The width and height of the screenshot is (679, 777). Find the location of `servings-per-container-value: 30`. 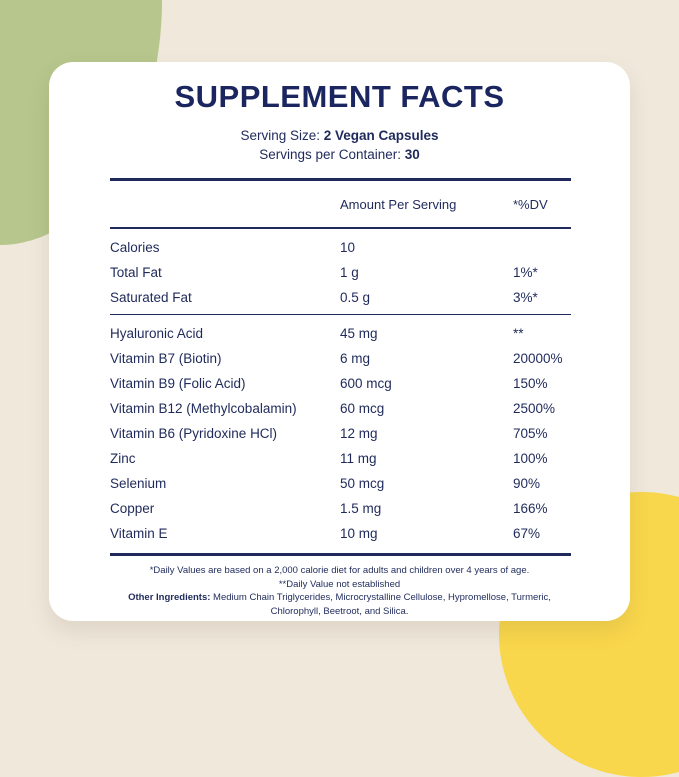

servings-per-container-value: 30 is located at coordinates (412, 154).